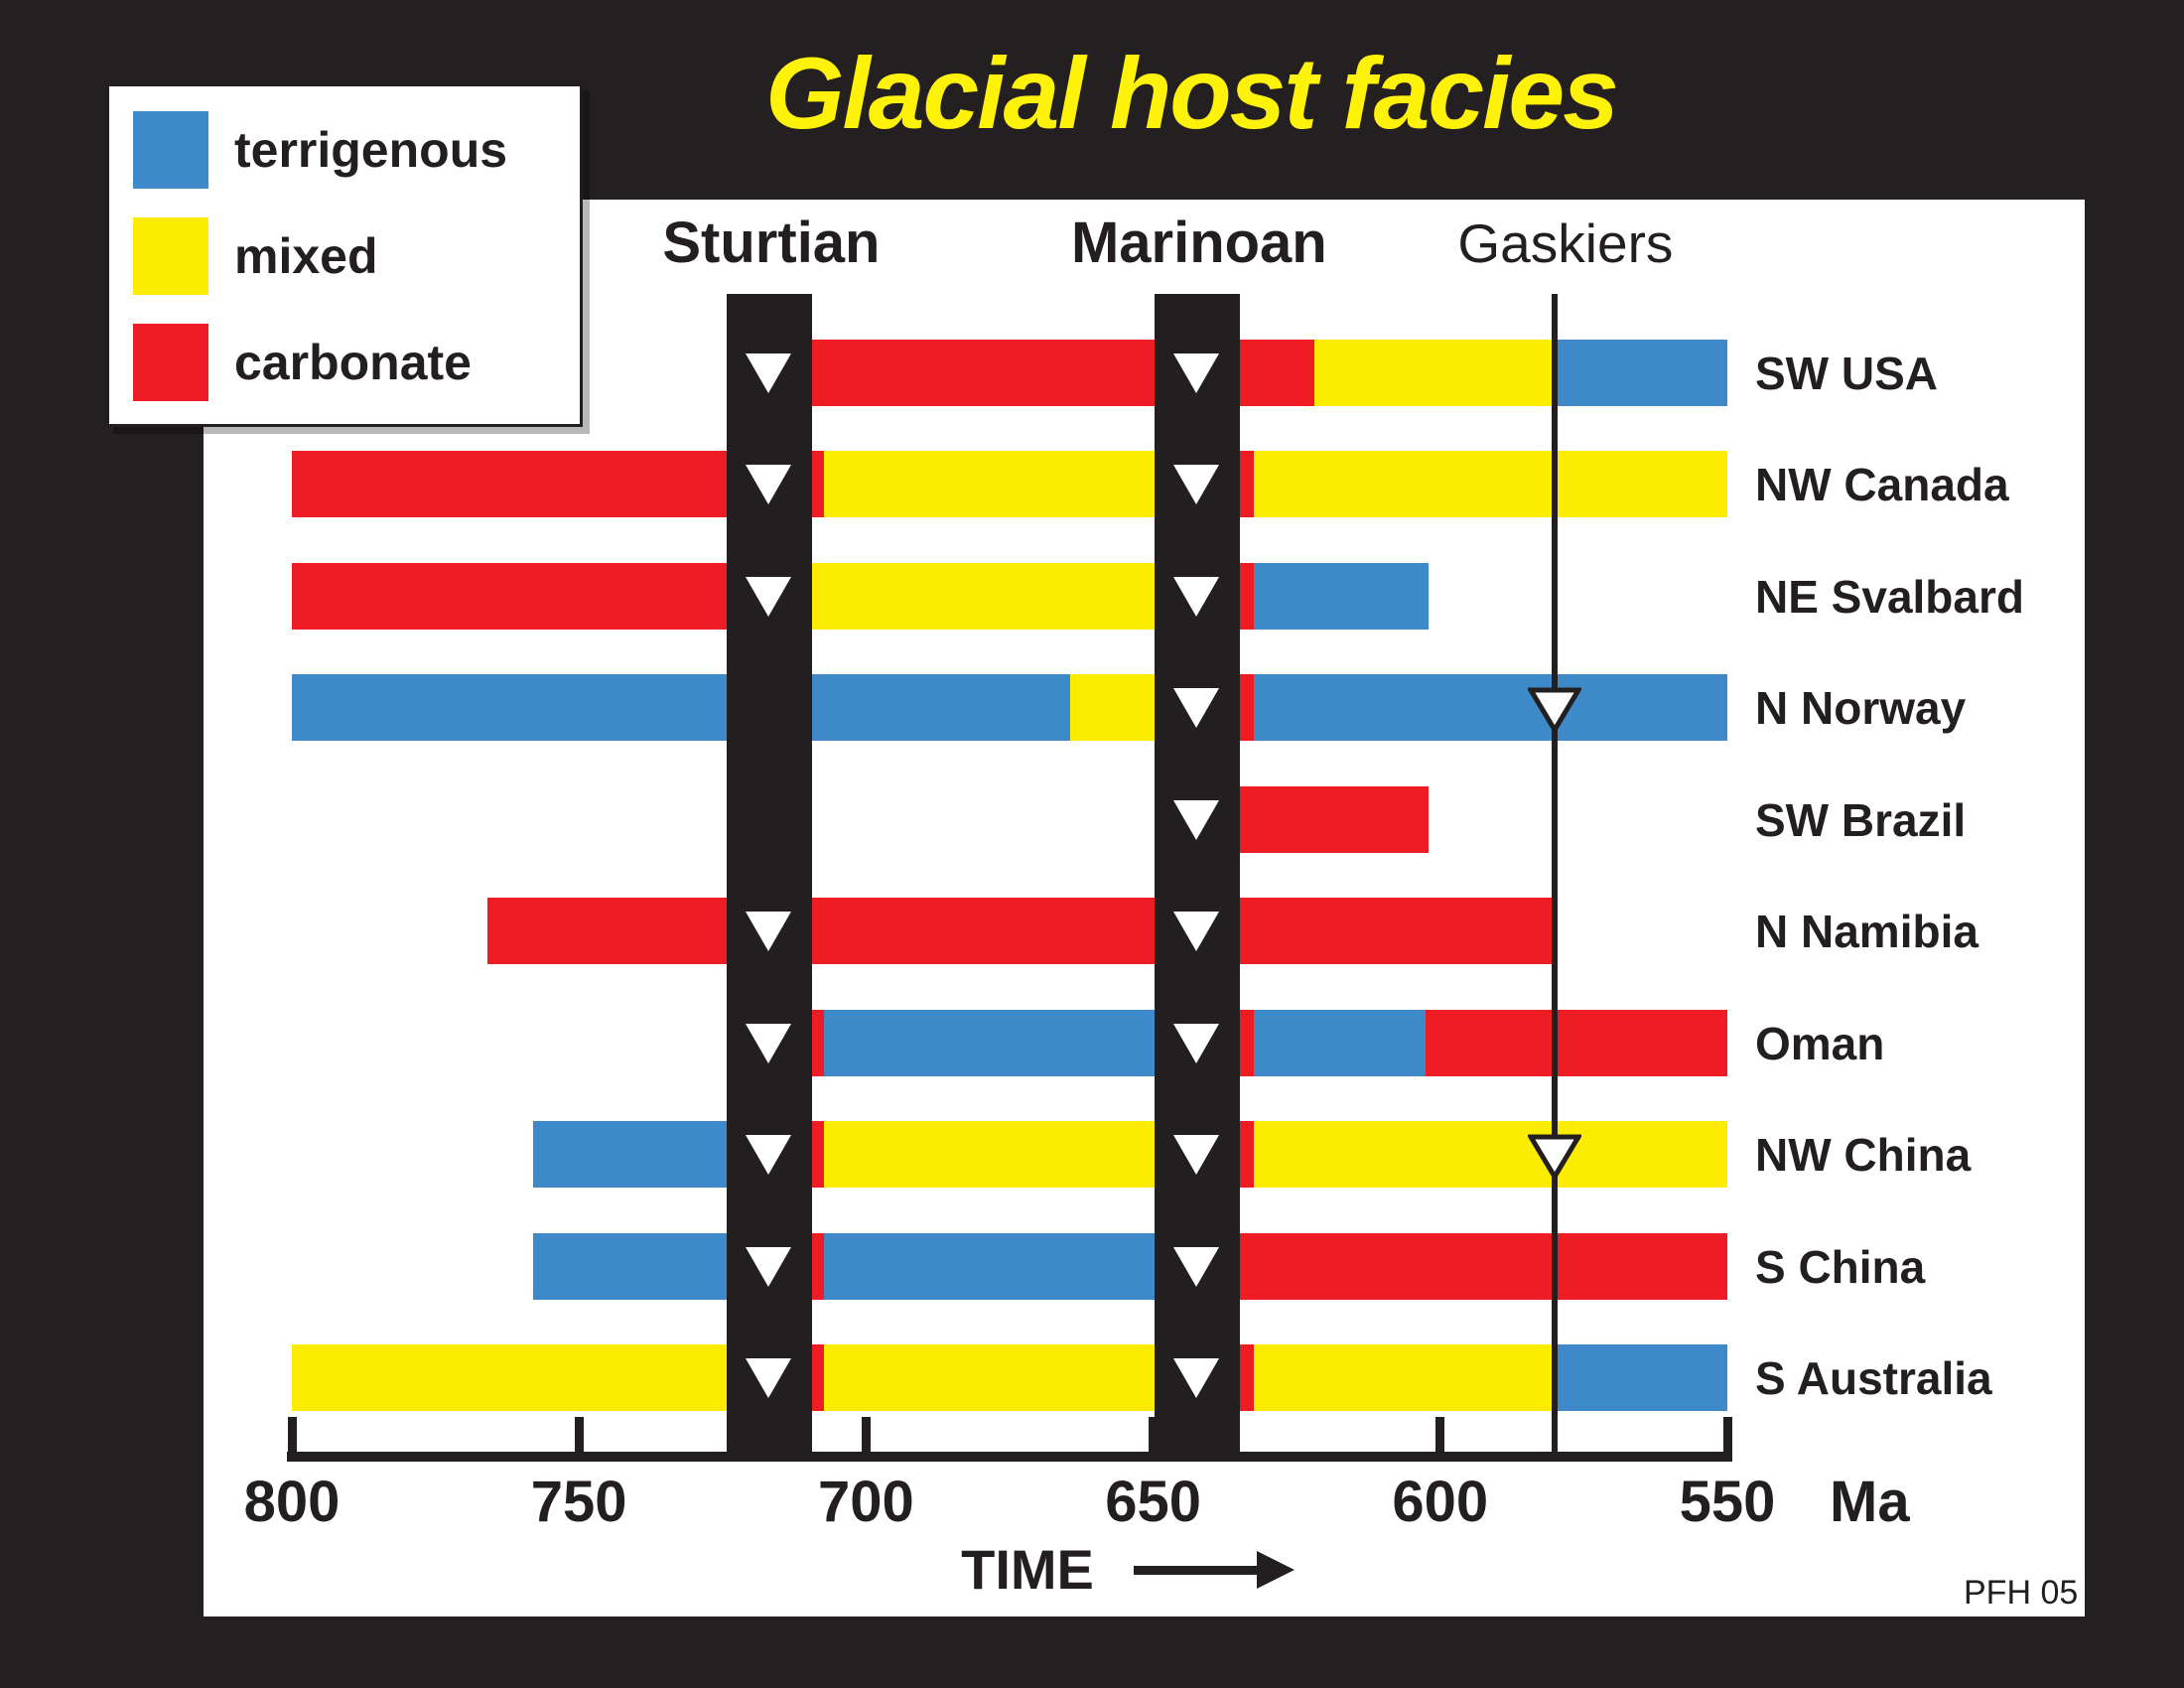  What do you see at coordinates (1861, 819) in the screenshot?
I see `row-label-sw-brazil: SW Brazil` at bounding box center [1861, 819].